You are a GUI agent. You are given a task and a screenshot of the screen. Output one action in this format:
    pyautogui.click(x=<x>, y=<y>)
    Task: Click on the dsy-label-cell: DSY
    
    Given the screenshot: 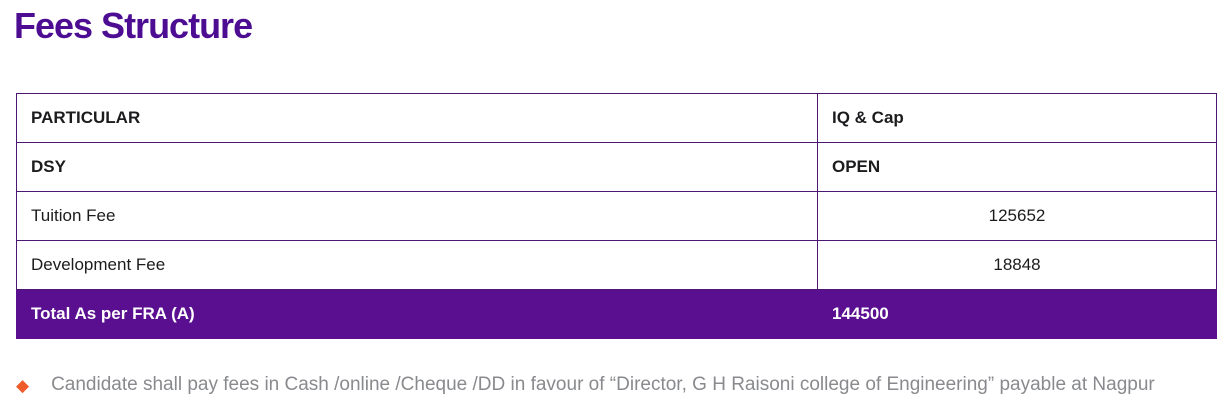 What is the action you would take?
    pyautogui.click(x=417, y=167)
    